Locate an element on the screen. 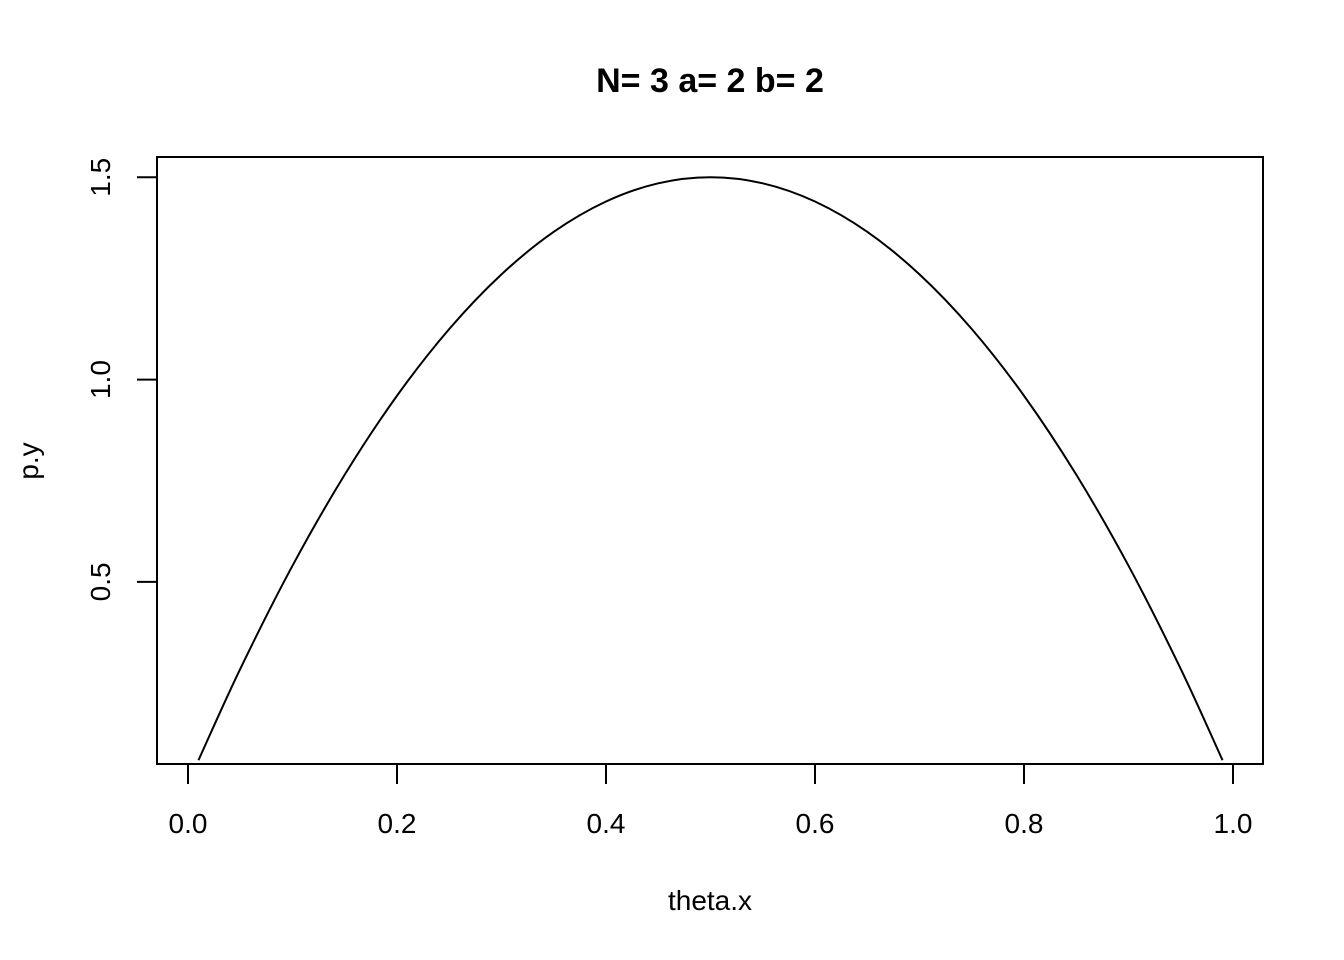  y-axis: 0.5 1.0 1.5 is located at coordinates (121, 379).